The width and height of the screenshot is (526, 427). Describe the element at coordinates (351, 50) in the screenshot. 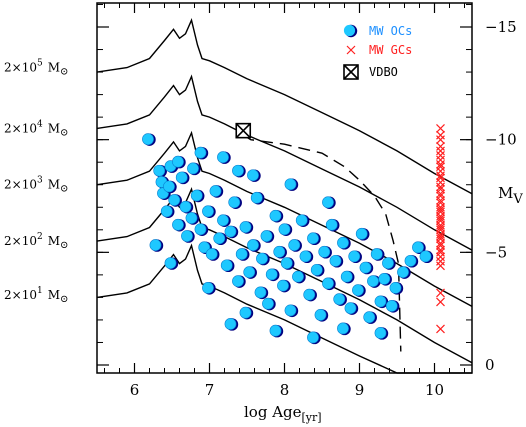

I see `legend-gc-marker` at that location.